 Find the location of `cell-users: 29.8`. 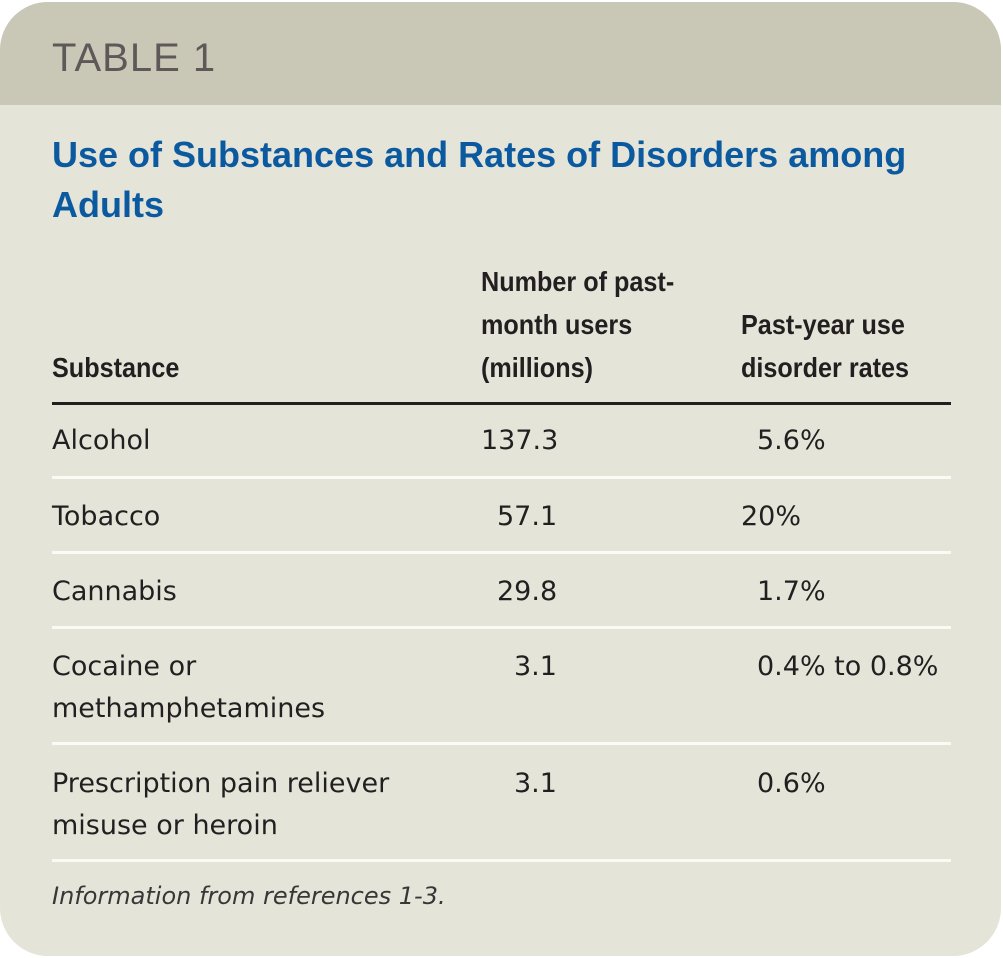

cell-users: 29.8 is located at coordinates (527, 591).